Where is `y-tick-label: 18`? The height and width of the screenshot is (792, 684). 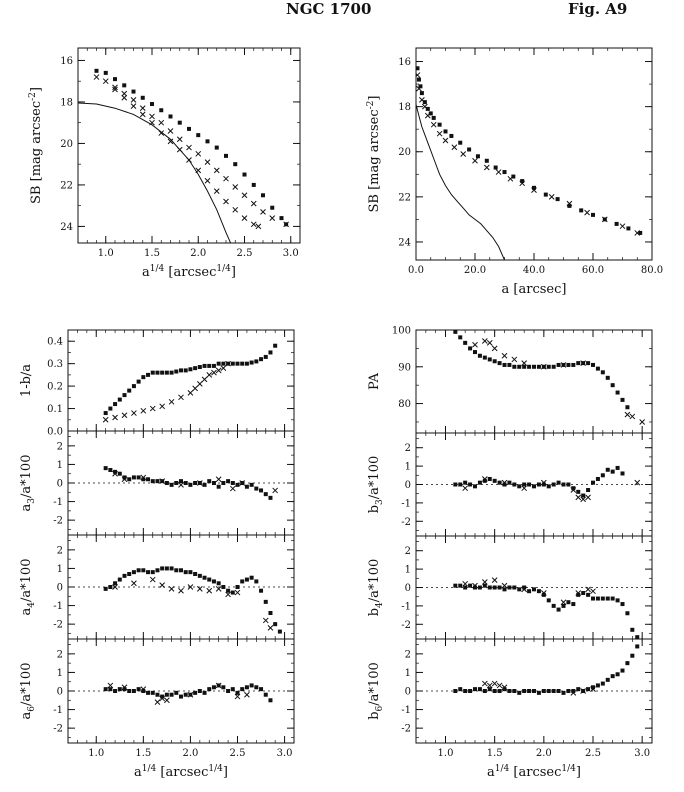
y-tick-label: 18 is located at coordinates (66, 102).